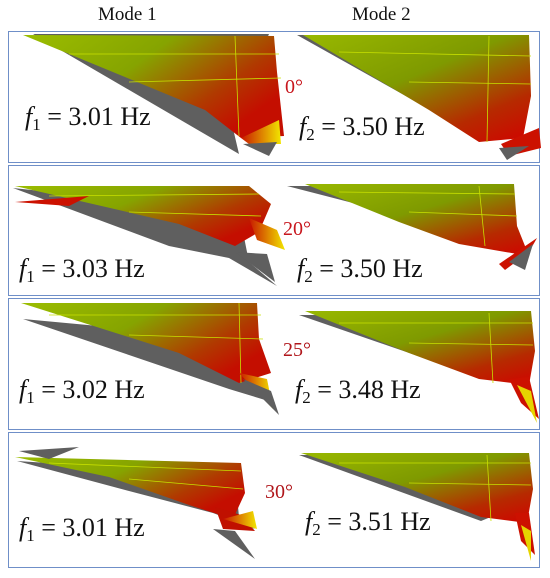 This screenshot has height=578, width=550. Describe the element at coordinates (127, 14) in the screenshot. I see `mode1-header: Mode 1` at that location.